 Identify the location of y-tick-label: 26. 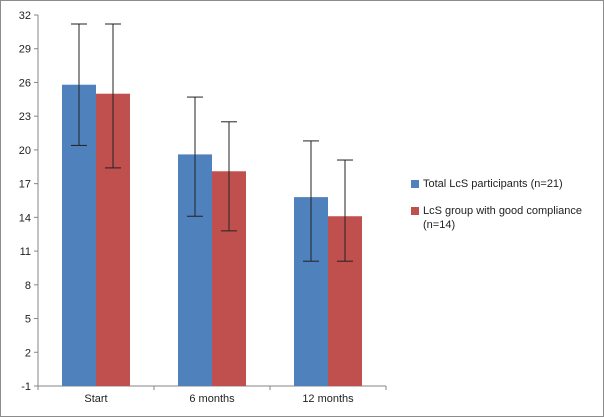
(25, 83).